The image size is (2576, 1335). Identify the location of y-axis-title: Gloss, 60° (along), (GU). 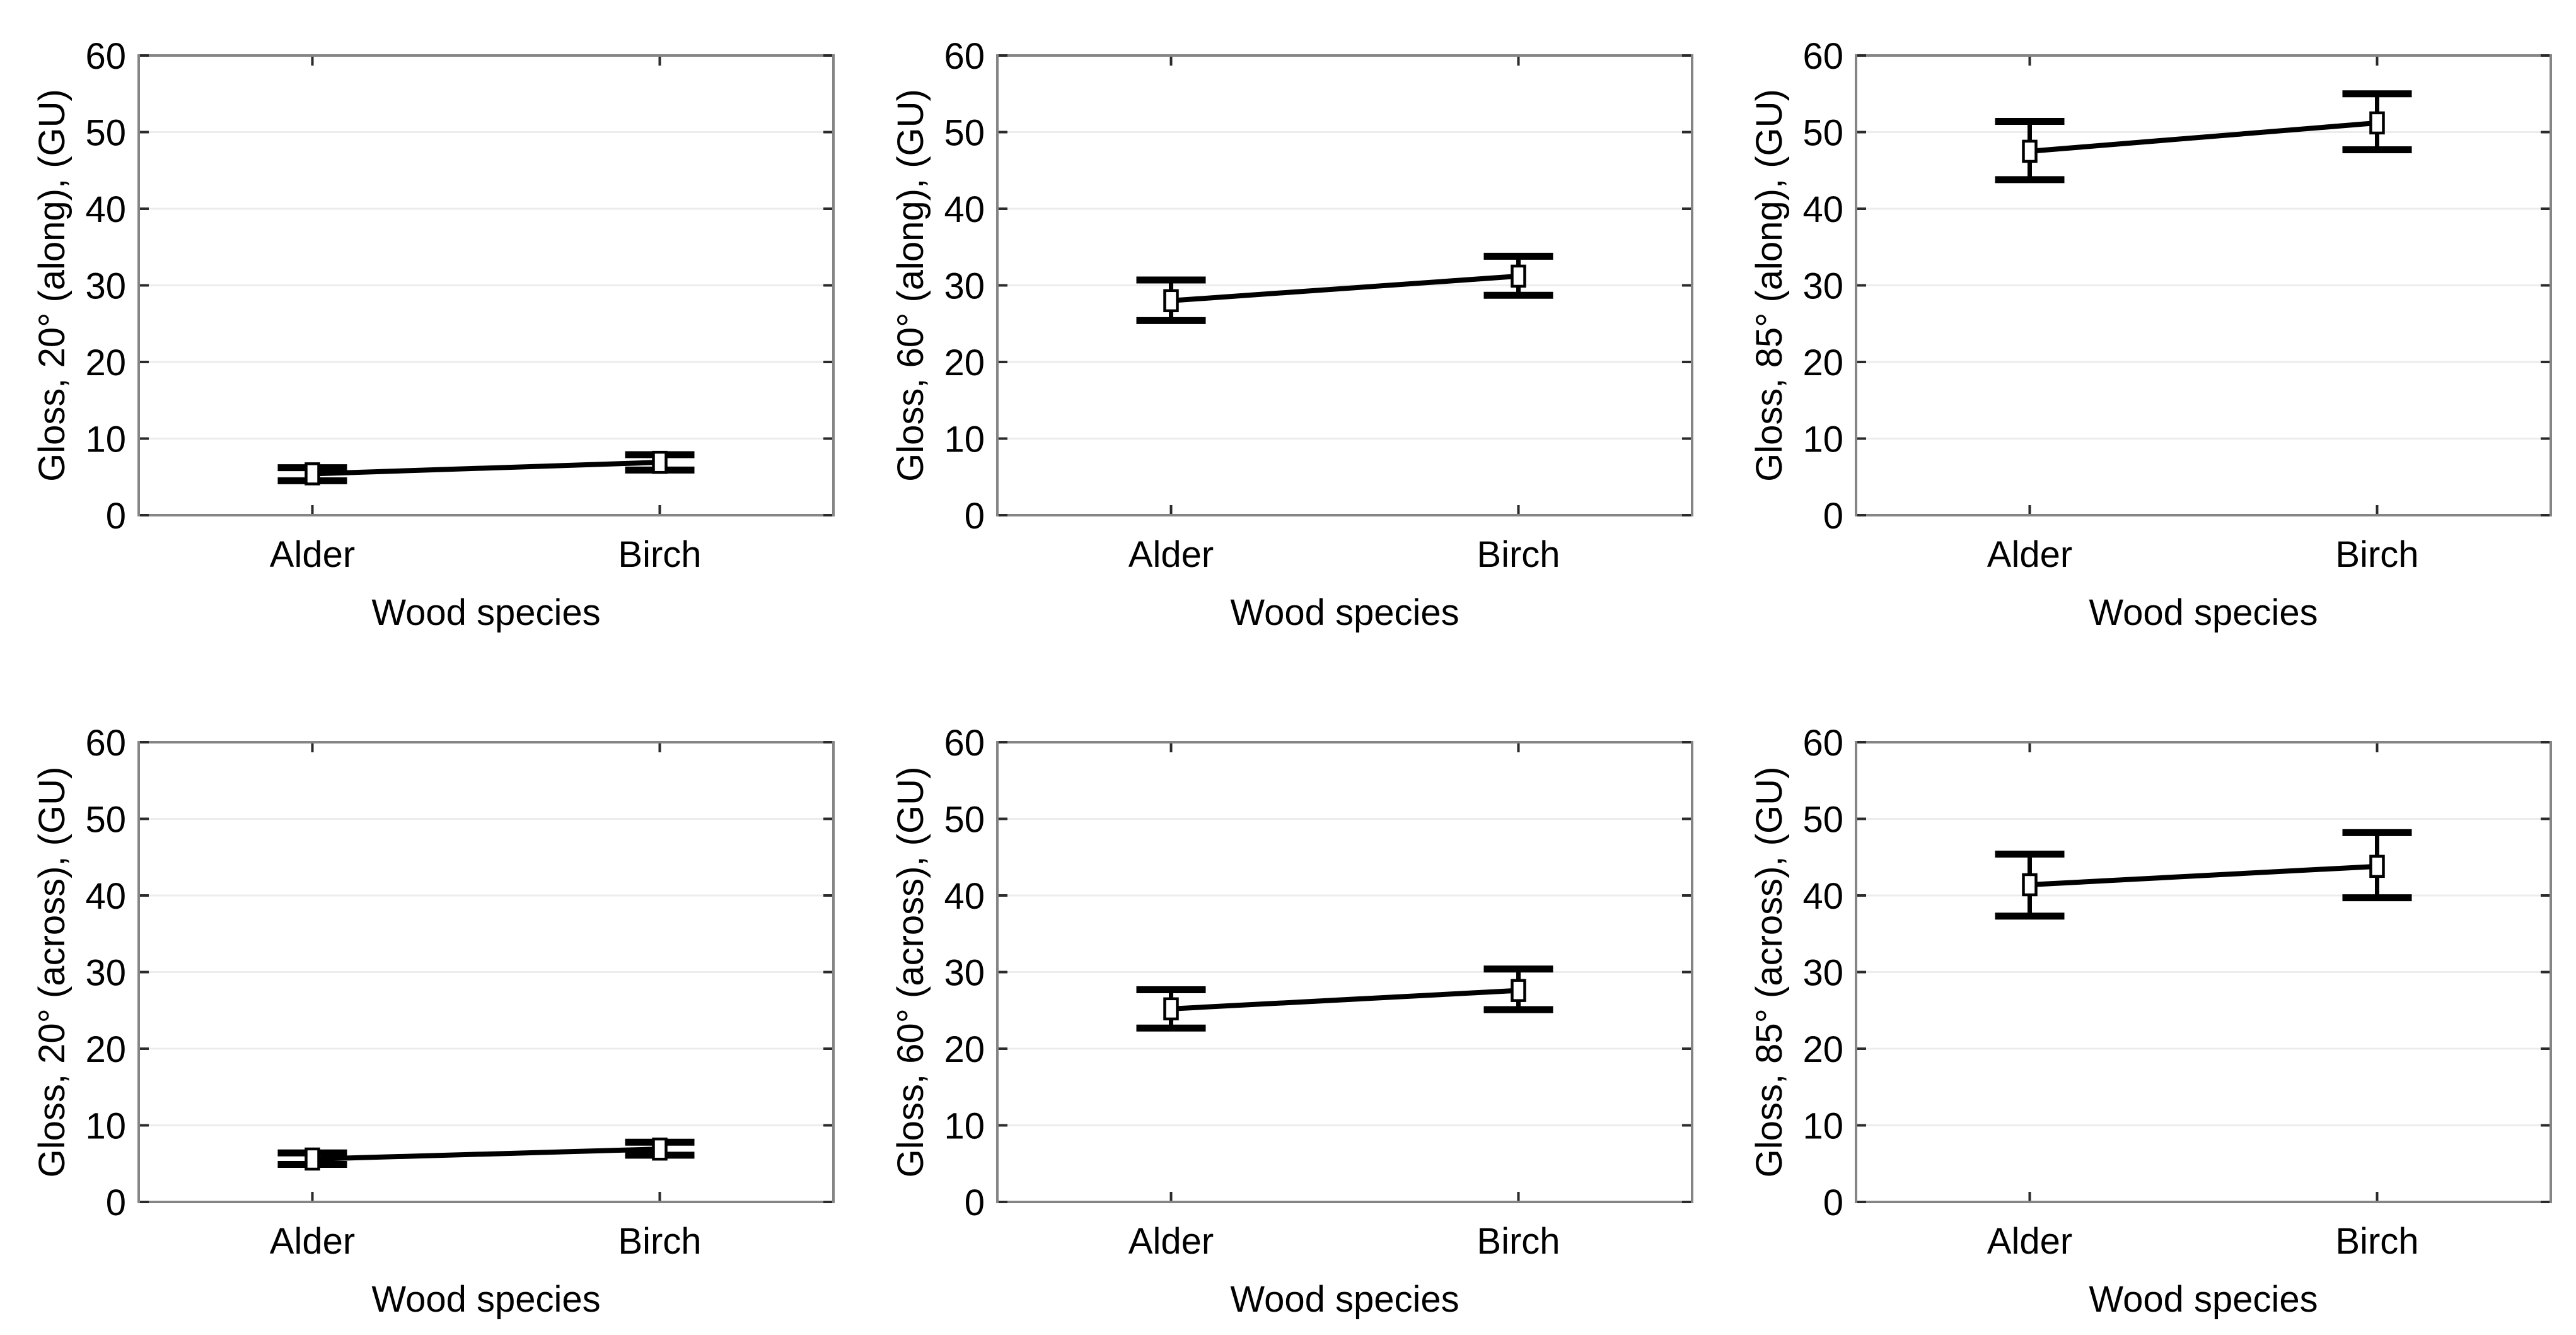
(911, 285).